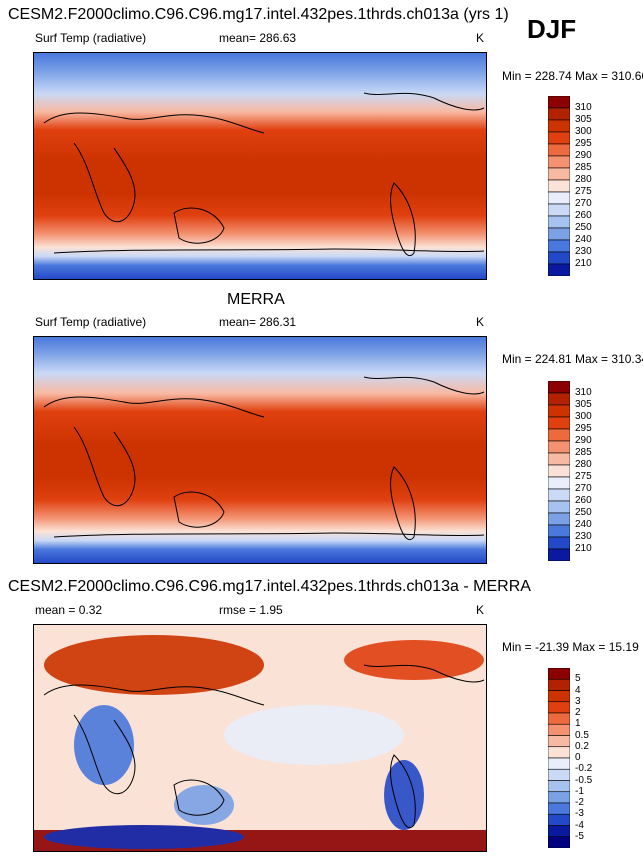 The width and height of the screenshot is (643, 856). What do you see at coordinates (552, 29) in the screenshot?
I see `season-label: DJF` at bounding box center [552, 29].